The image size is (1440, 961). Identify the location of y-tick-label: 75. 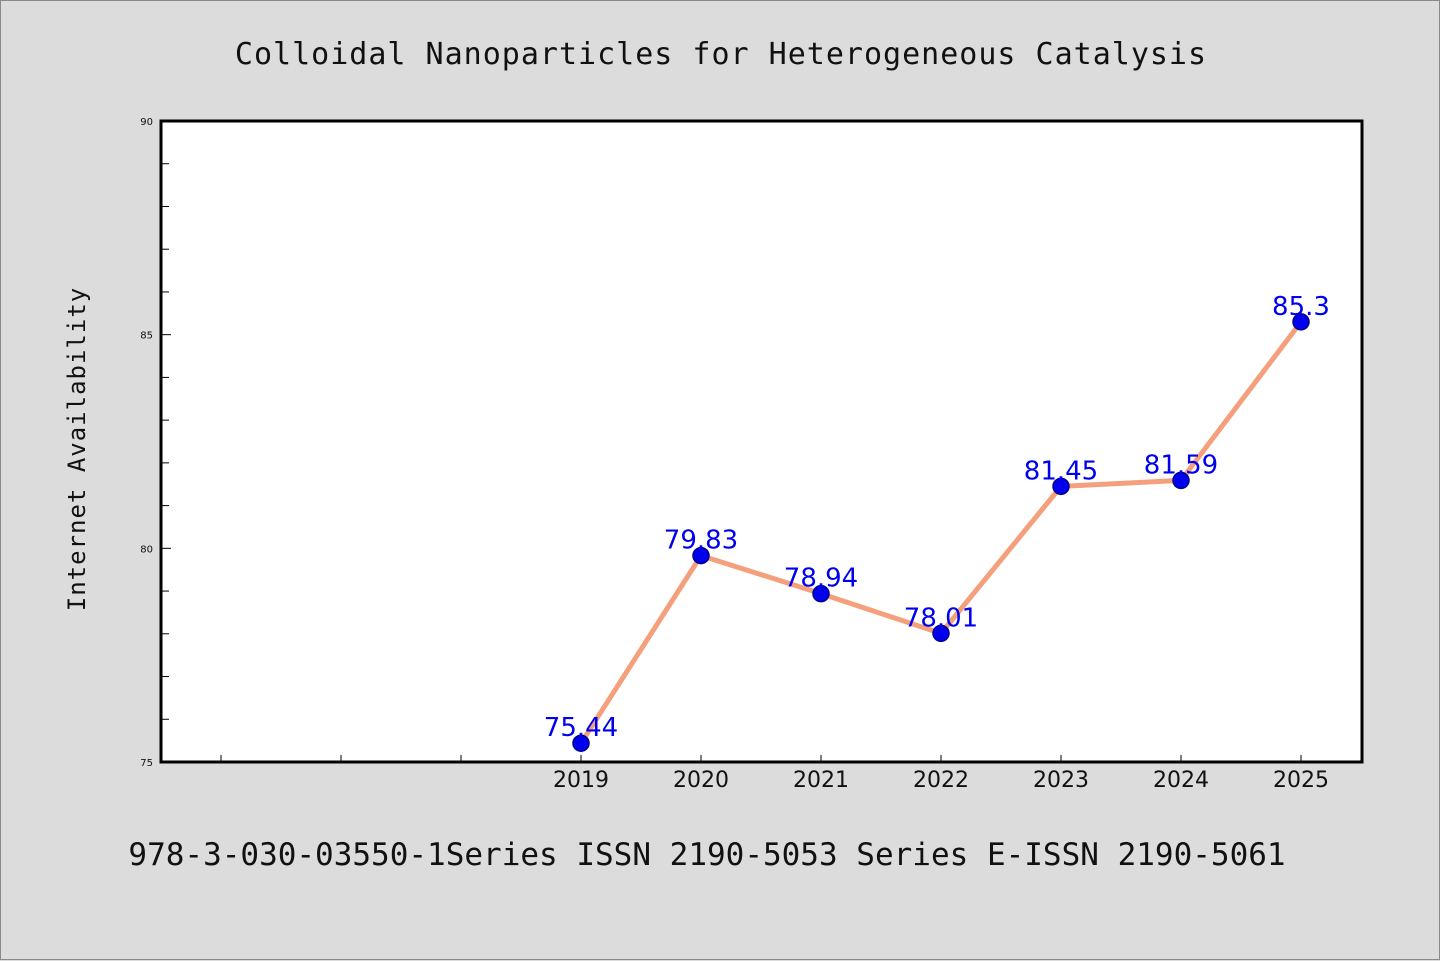
(146, 763).